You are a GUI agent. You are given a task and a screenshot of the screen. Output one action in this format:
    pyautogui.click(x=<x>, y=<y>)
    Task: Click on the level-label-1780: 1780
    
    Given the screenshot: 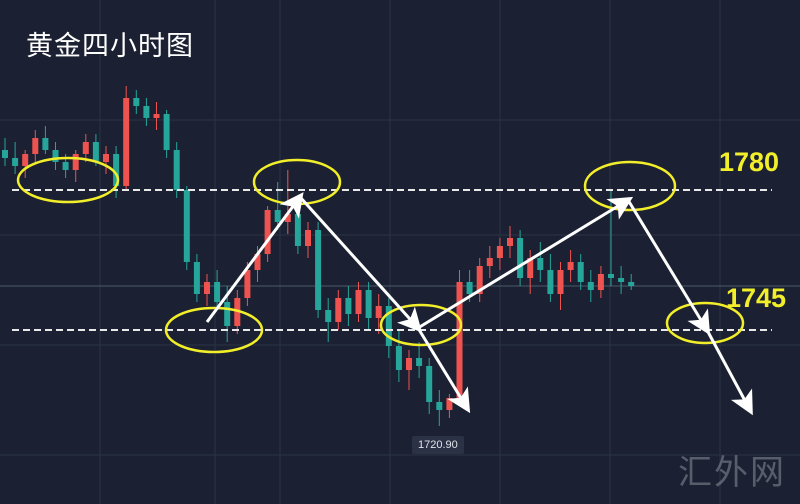 What is the action you would take?
    pyautogui.click(x=749, y=162)
    